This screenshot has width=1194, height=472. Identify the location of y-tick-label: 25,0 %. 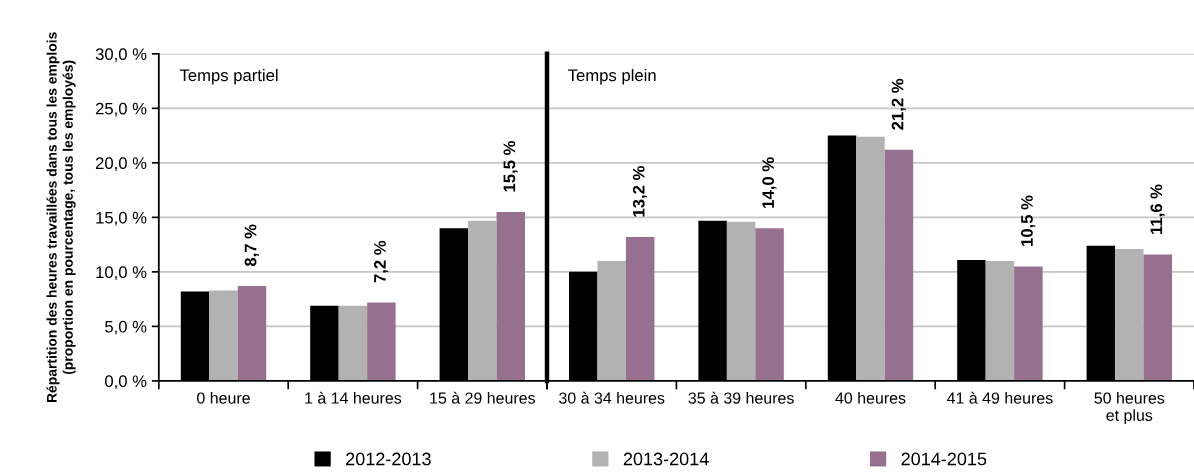
(121, 109).